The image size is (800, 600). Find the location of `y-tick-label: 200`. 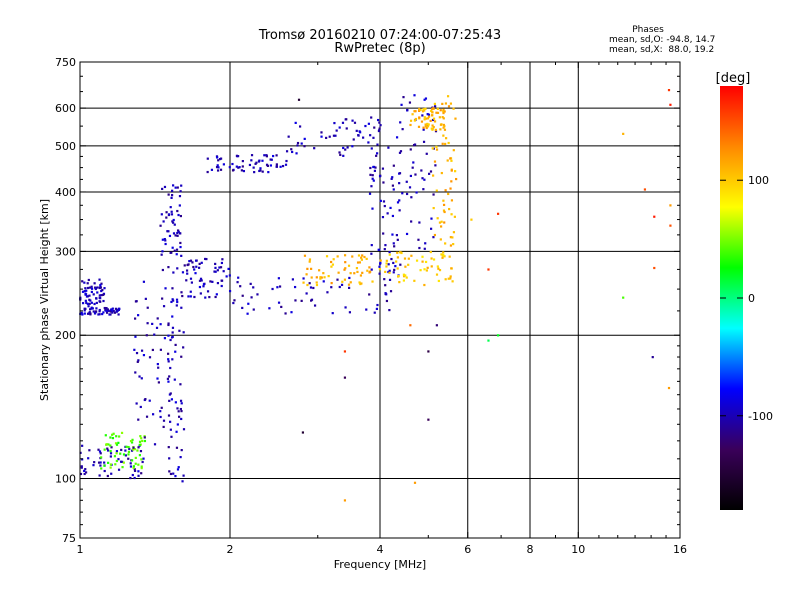

y-tick-label: 200 is located at coordinates (65, 335).